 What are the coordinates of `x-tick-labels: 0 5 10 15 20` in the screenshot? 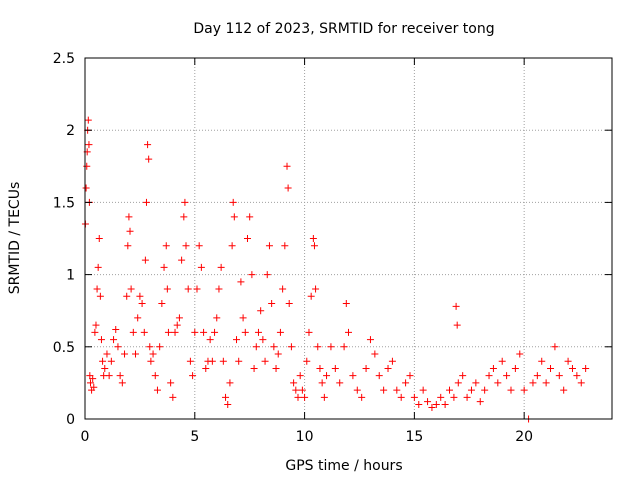 It's located at (307, 437).